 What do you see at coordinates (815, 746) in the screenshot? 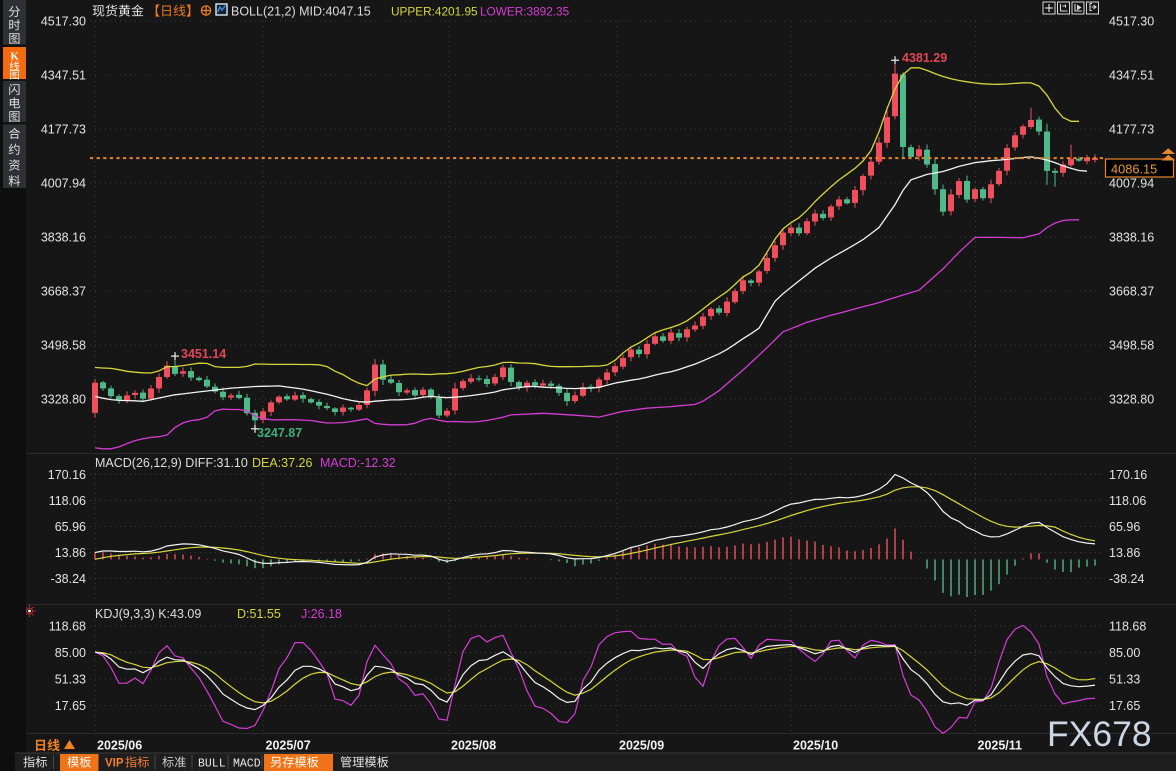
I see `svg-text: 2025/10` at bounding box center [815, 746].